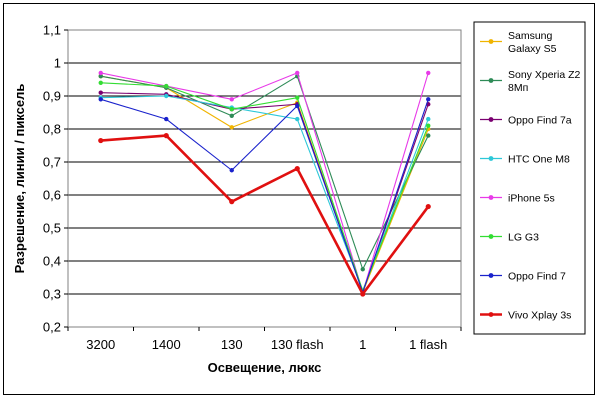 This screenshot has width=600, height=400. Describe the element at coordinates (52, 228) in the screenshot. I see `y-tick-label: 0,5` at that location.